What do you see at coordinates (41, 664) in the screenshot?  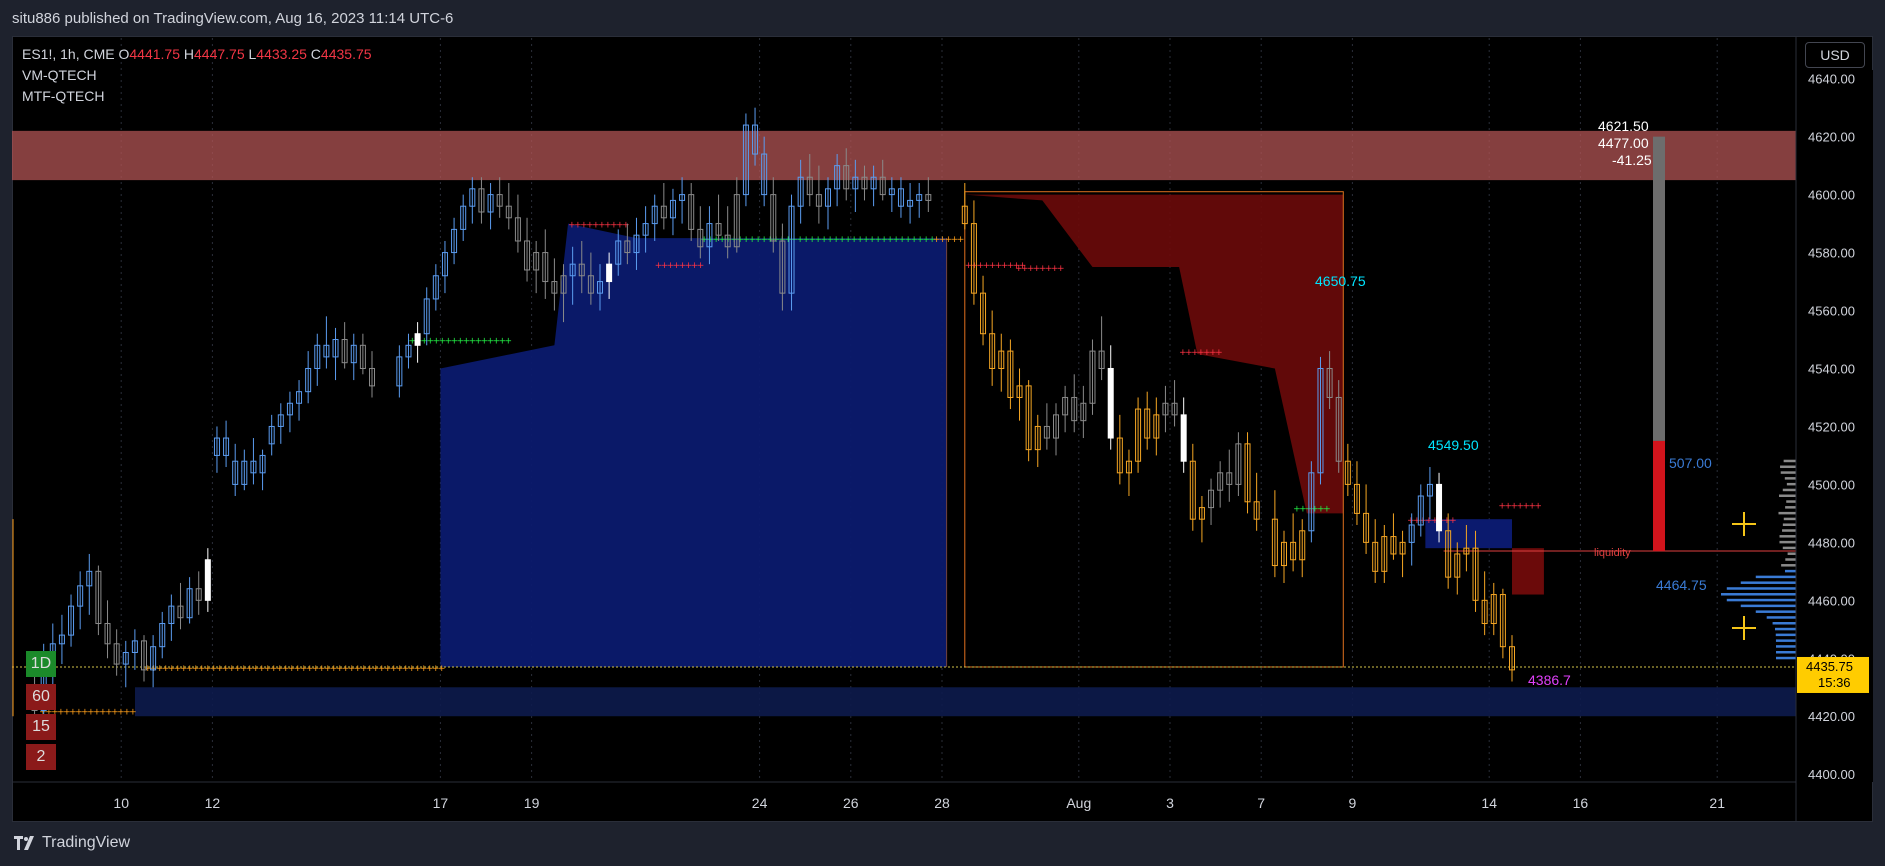 I see `mtf-label-1D: 1D` at bounding box center [41, 664].